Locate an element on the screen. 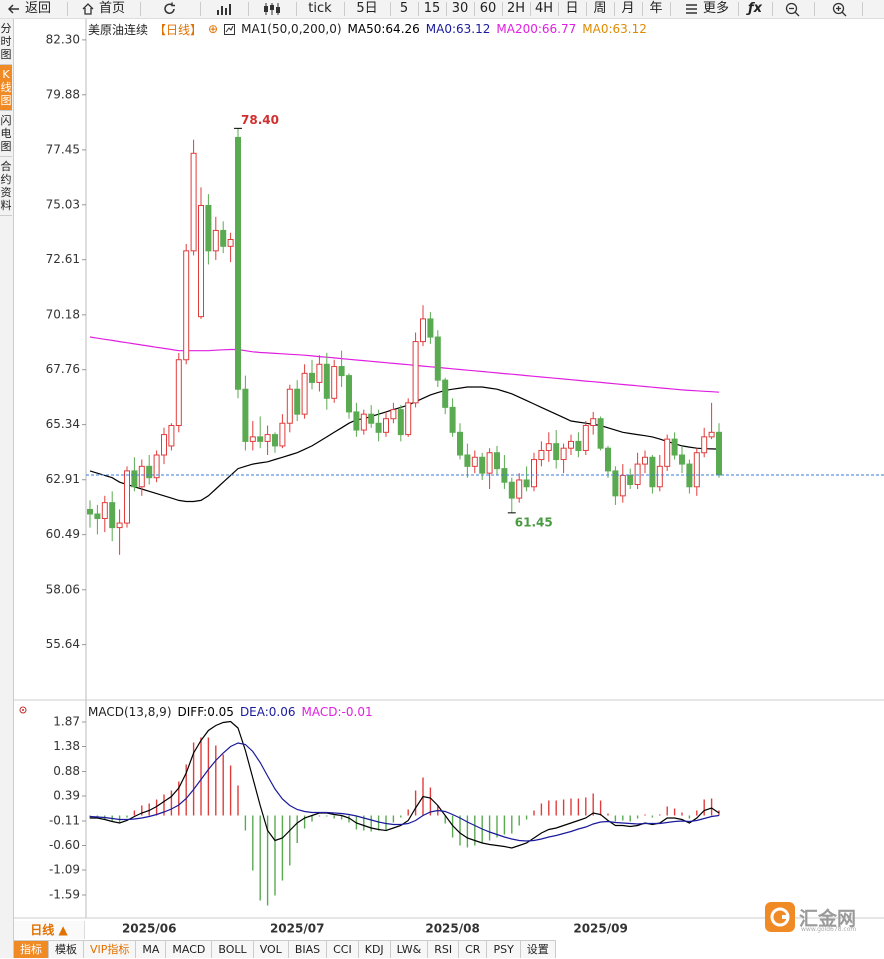  x-tick-label: 2025/08 is located at coordinates (452, 929).